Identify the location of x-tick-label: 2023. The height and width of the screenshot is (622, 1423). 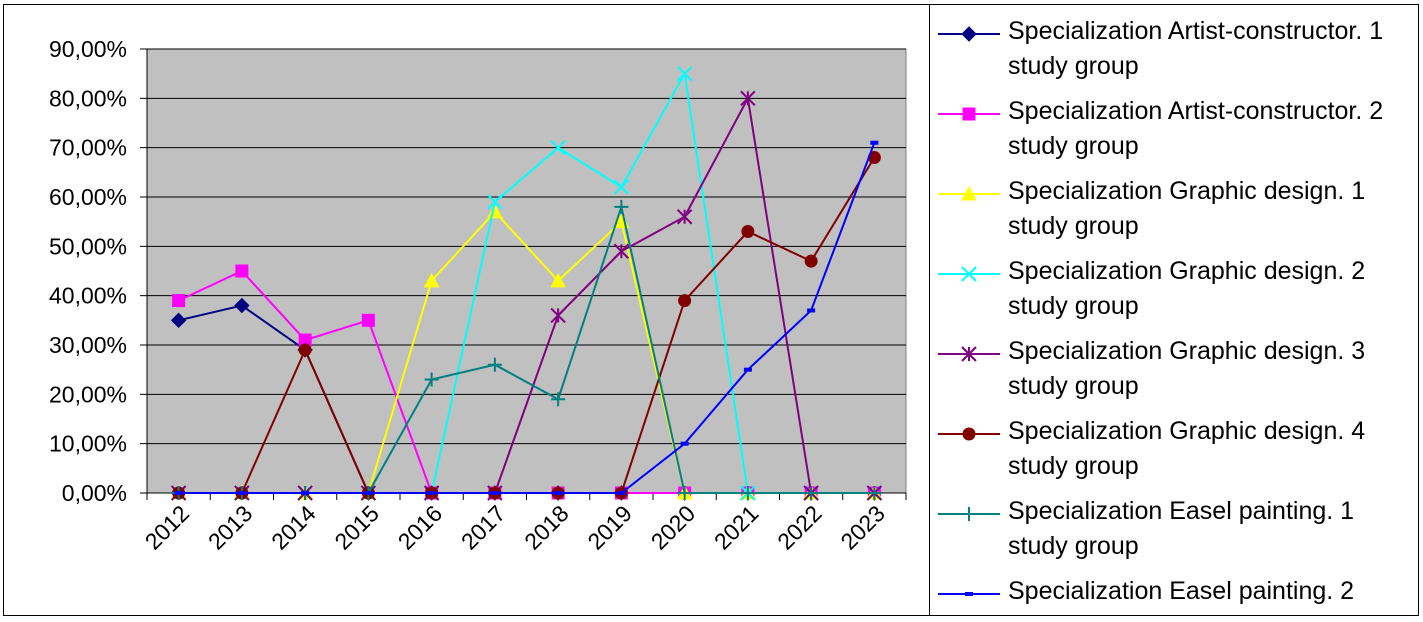
(862, 527).